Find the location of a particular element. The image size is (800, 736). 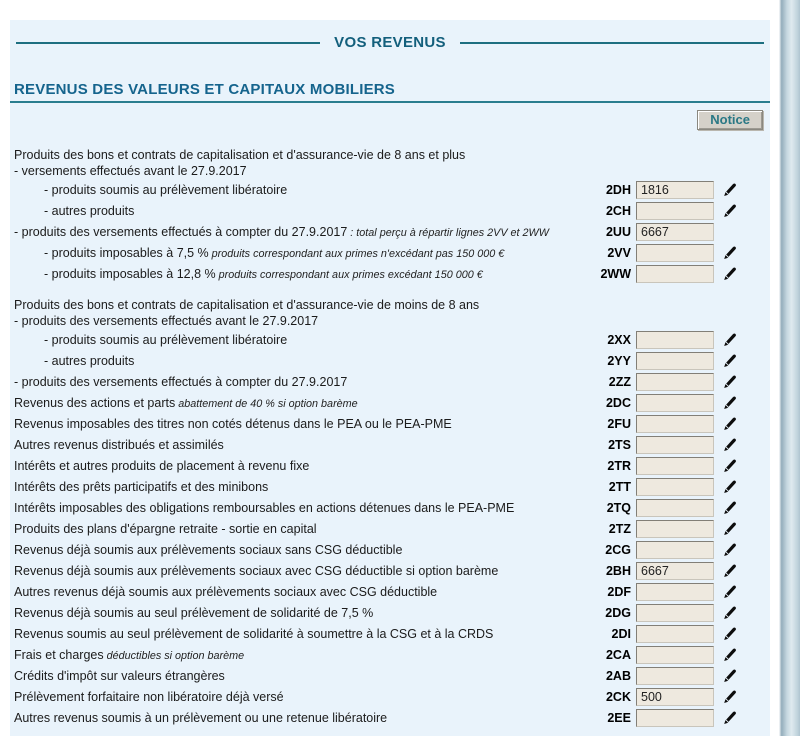

edit-pencil-icon-2DI is located at coordinates (729, 633).